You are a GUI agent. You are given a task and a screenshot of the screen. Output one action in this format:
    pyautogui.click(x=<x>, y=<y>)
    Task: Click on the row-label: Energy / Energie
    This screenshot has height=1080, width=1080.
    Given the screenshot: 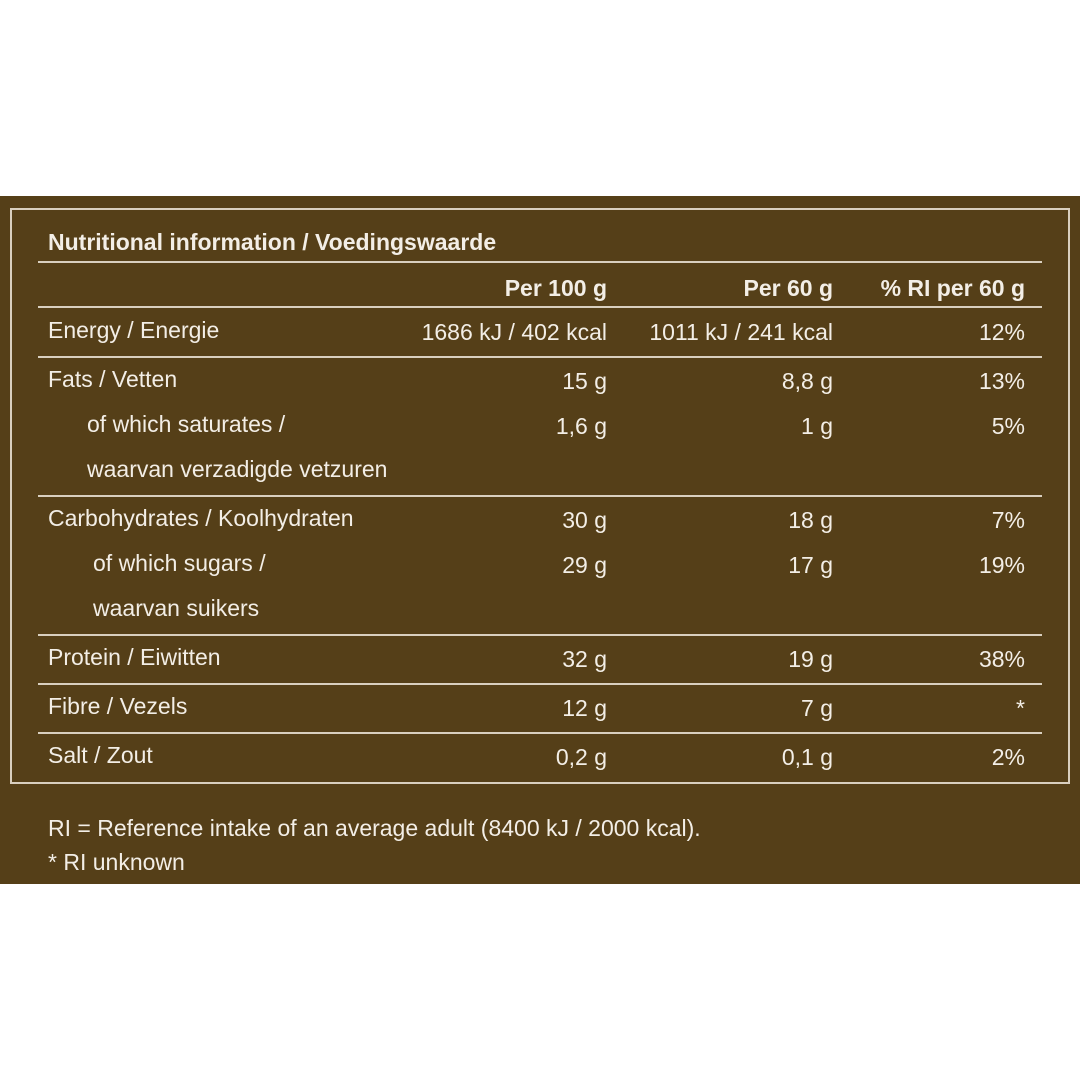 What is the action you would take?
    pyautogui.click(x=134, y=330)
    